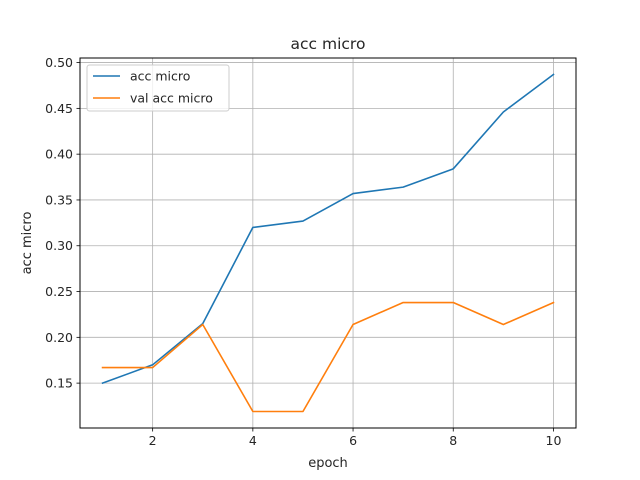  Describe the element at coordinates (59, 154) in the screenshot. I see `y-tick-label: 0.40` at that location.